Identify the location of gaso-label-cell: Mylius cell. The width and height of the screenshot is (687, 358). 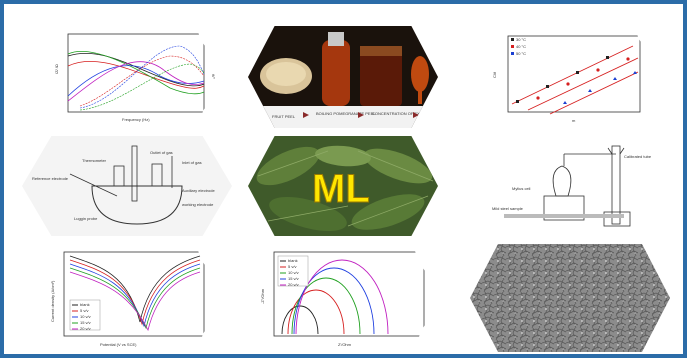
(521, 188).